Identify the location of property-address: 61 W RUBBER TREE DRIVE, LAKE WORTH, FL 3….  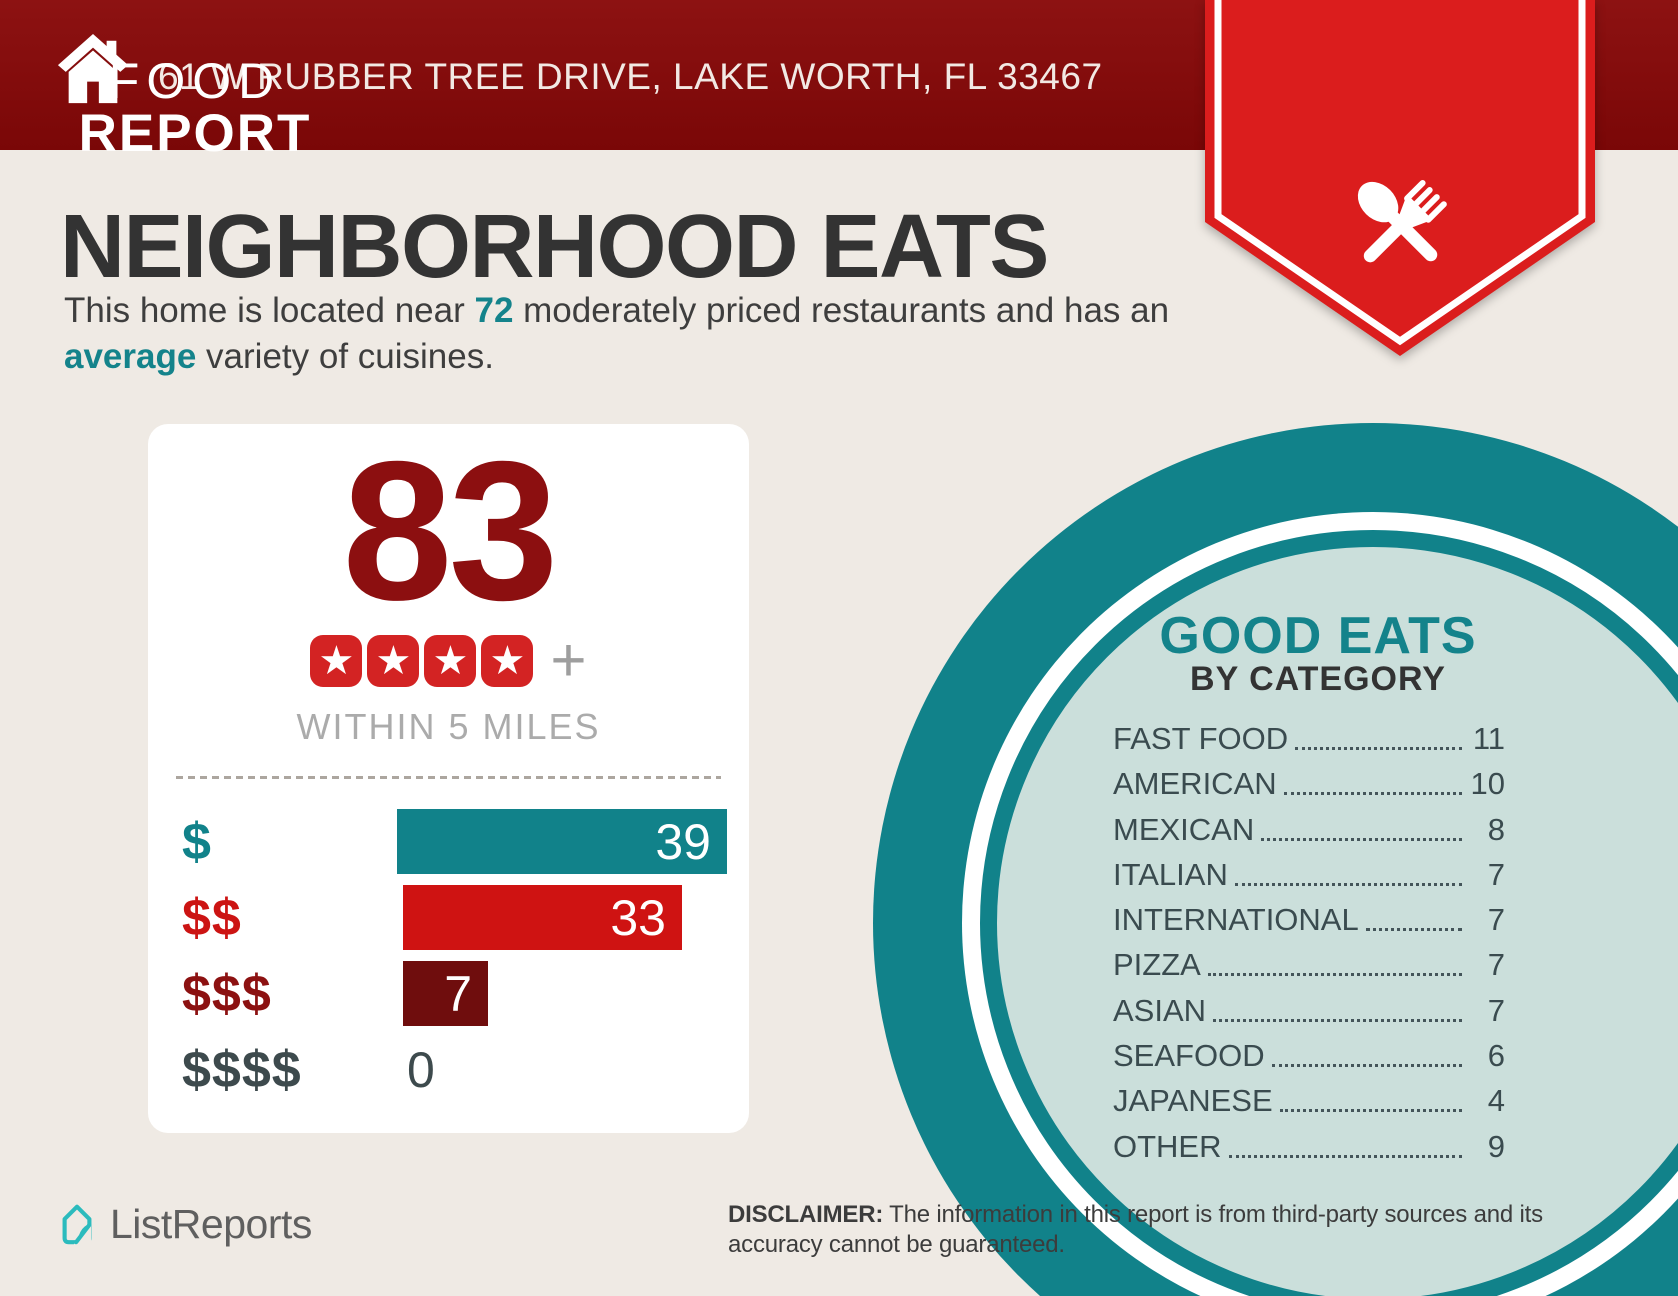
(630, 76).